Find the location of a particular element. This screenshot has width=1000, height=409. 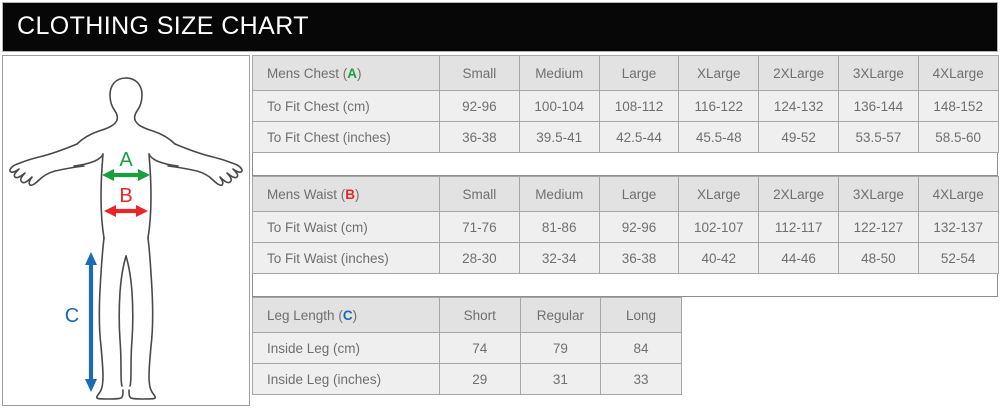

table-row: Inside Leg (cm) 74 79 84 is located at coordinates (467, 348).